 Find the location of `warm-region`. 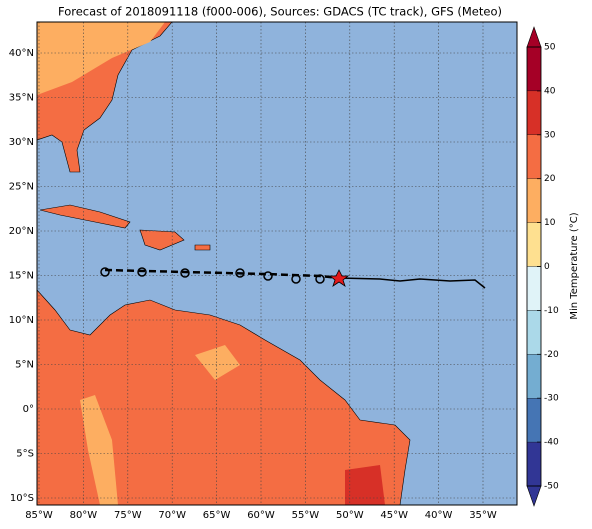

warm-region is located at coordinates (365, 485).